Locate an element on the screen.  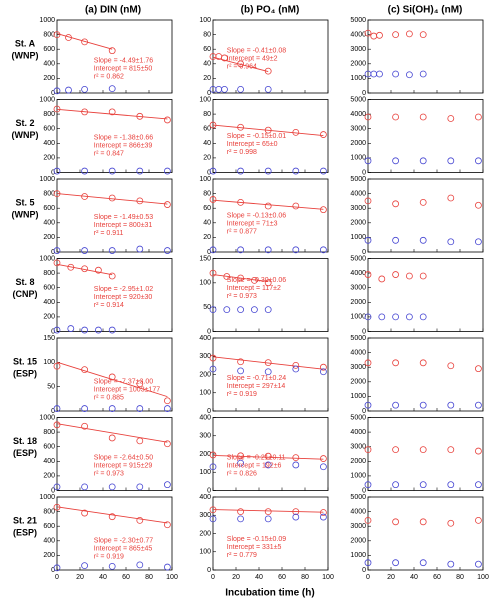
x-tick-label: 0 is located at coordinates (57, 577).